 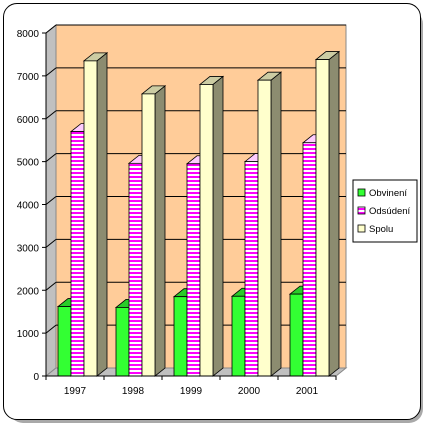 I want to click on y-tick-label: 1000, so click(x=28, y=334).